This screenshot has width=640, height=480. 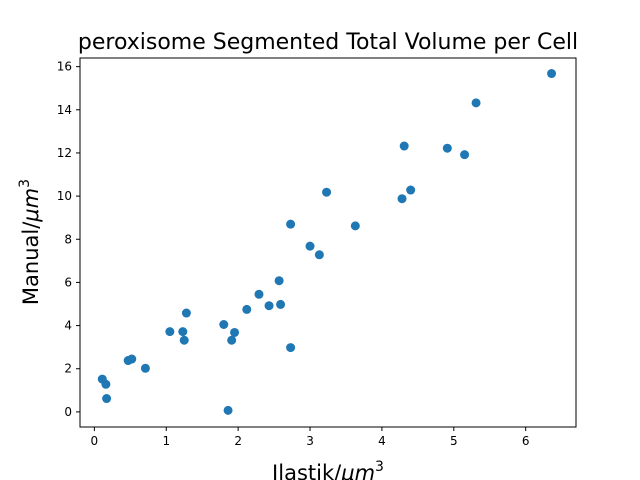 I want to click on x-tick-label: 5, so click(x=454, y=441).